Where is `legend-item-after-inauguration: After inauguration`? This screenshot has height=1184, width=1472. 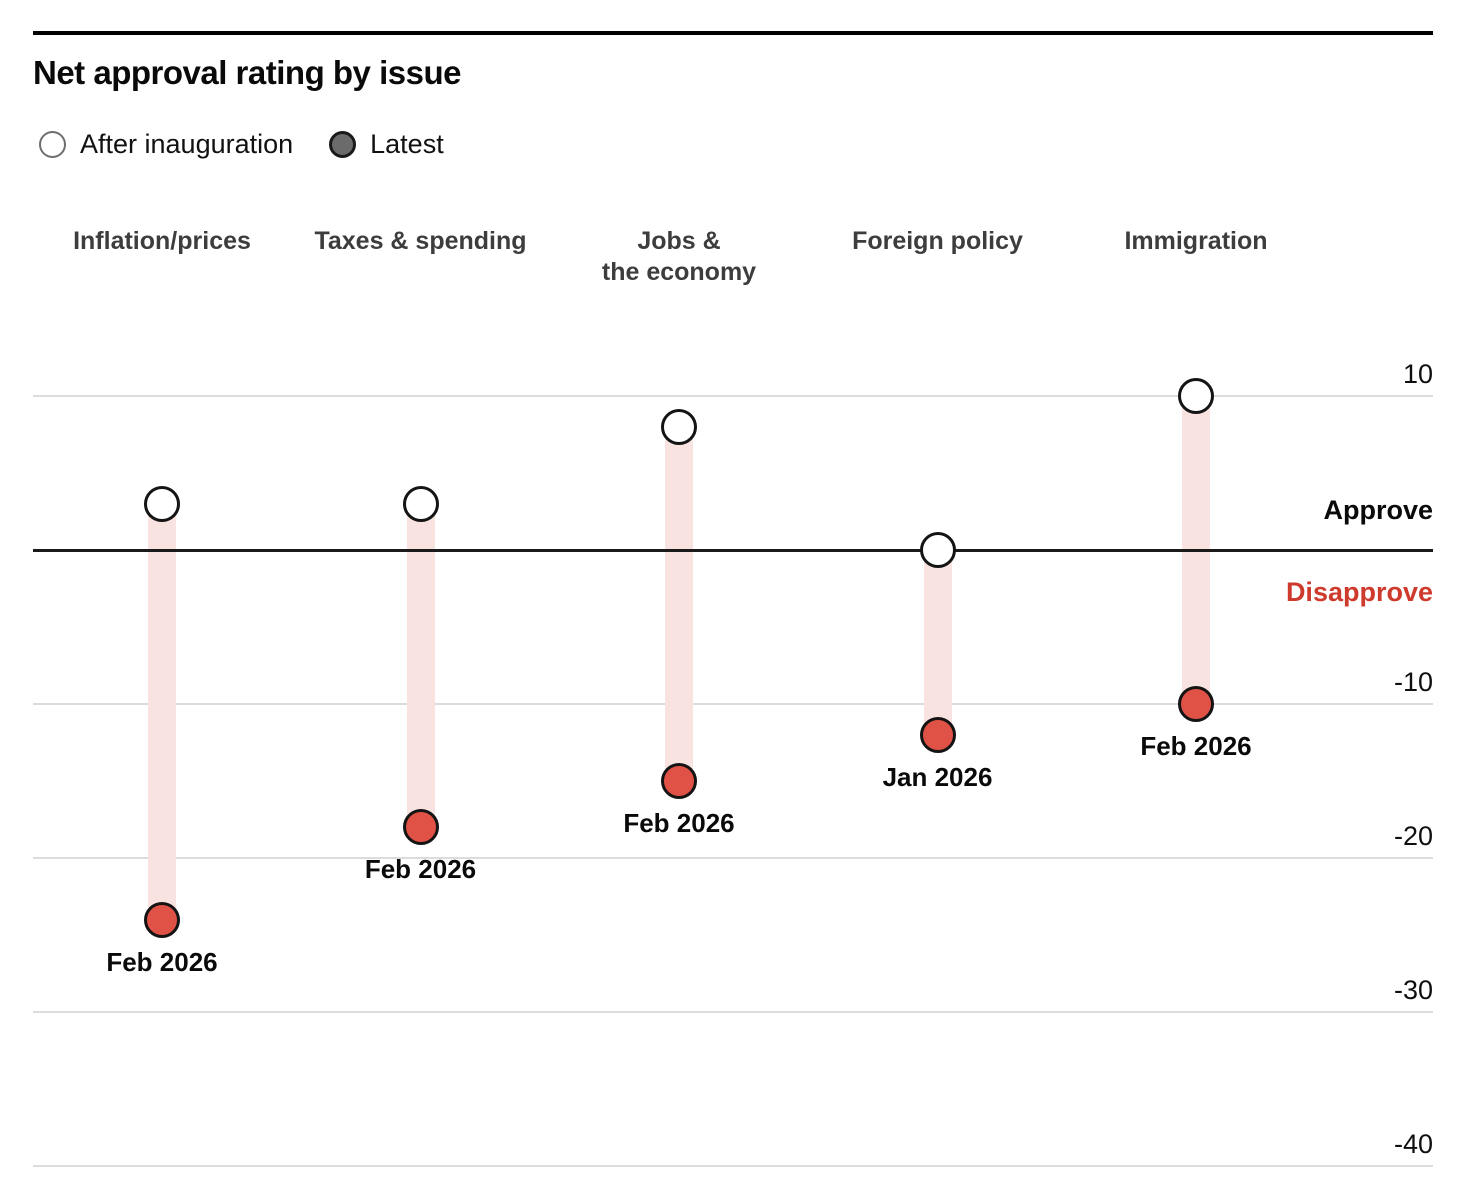
legend-item-after-inauguration: After inauguration is located at coordinates (166, 144).